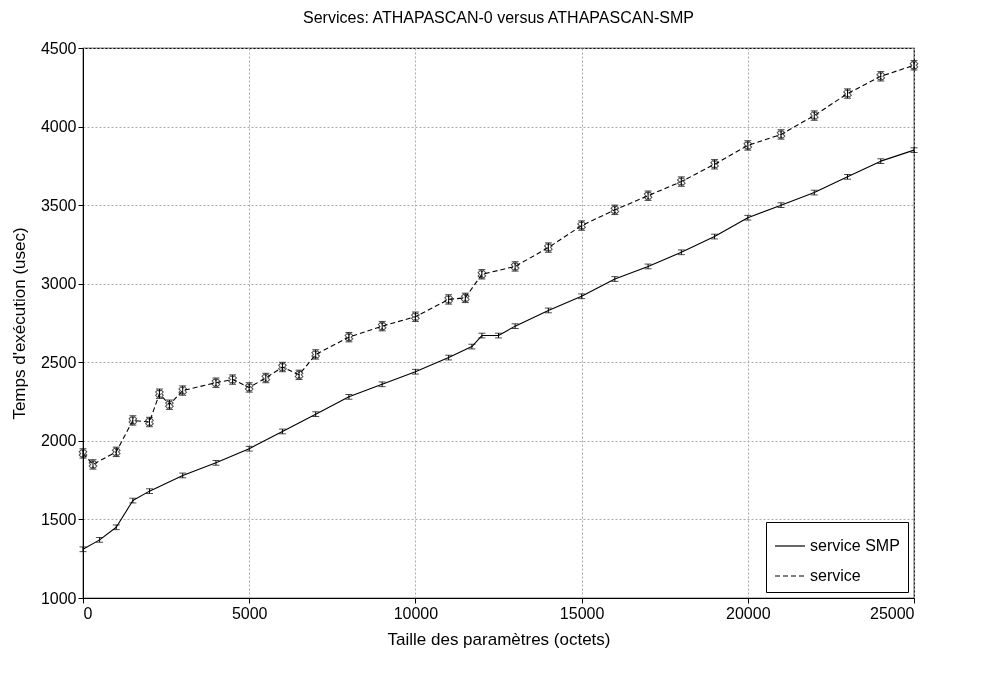 The height and width of the screenshot is (690, 1004). Describe the element at coordinates (58, 48) in the screenshot. I see `y-tick-label: 4500` at that location.